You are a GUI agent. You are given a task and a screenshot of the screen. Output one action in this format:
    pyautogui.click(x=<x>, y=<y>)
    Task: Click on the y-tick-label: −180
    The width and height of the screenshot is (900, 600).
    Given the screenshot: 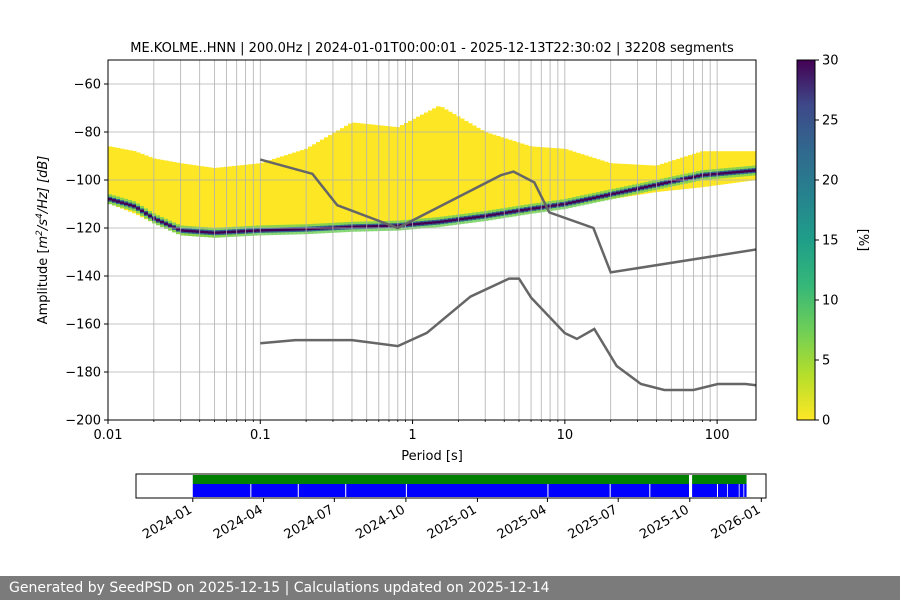 What is the action you would take?
    pyautogui.click(x=83, y=373)
    